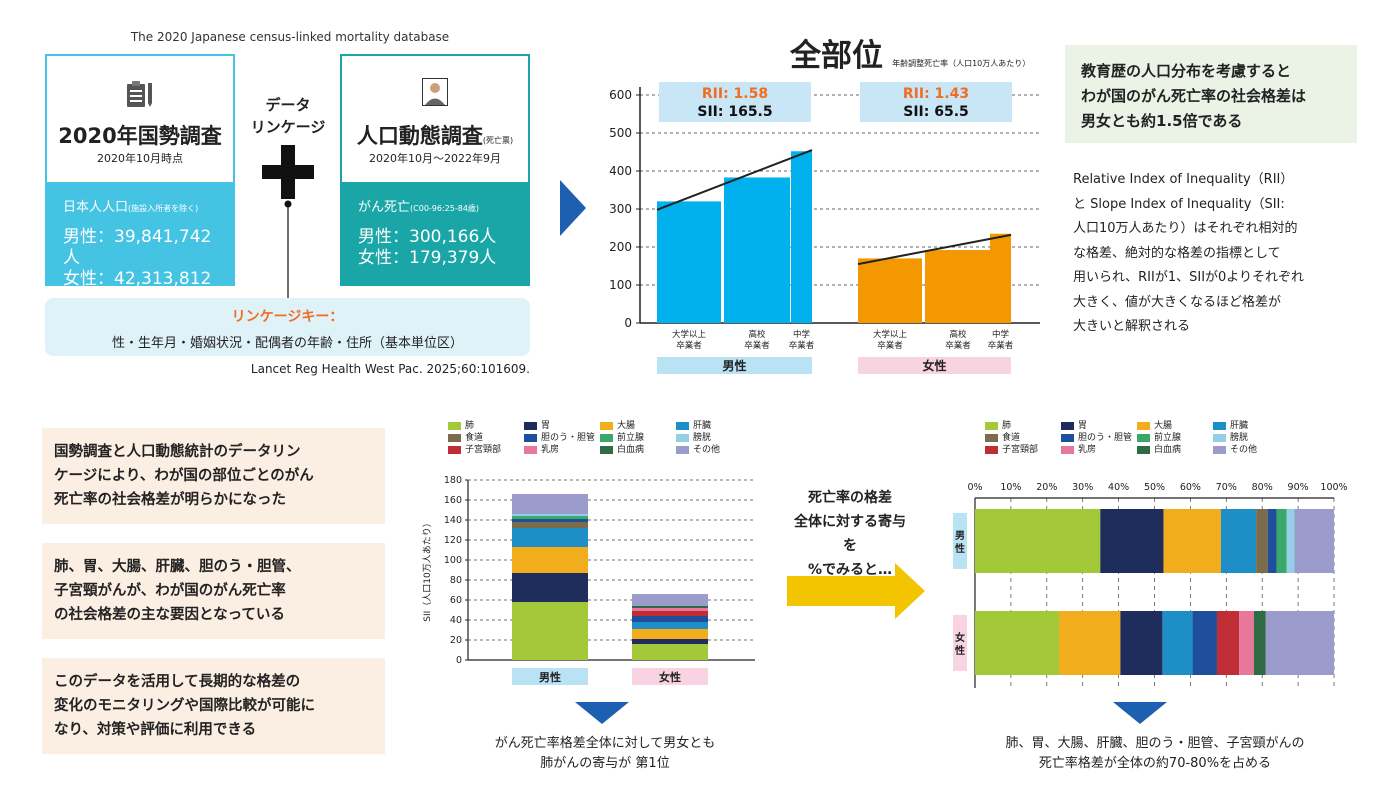 The height and width of the screenshot is (787, 1400). I want to click on rii-line: 大きいと解釈される, so click(1132, 326).